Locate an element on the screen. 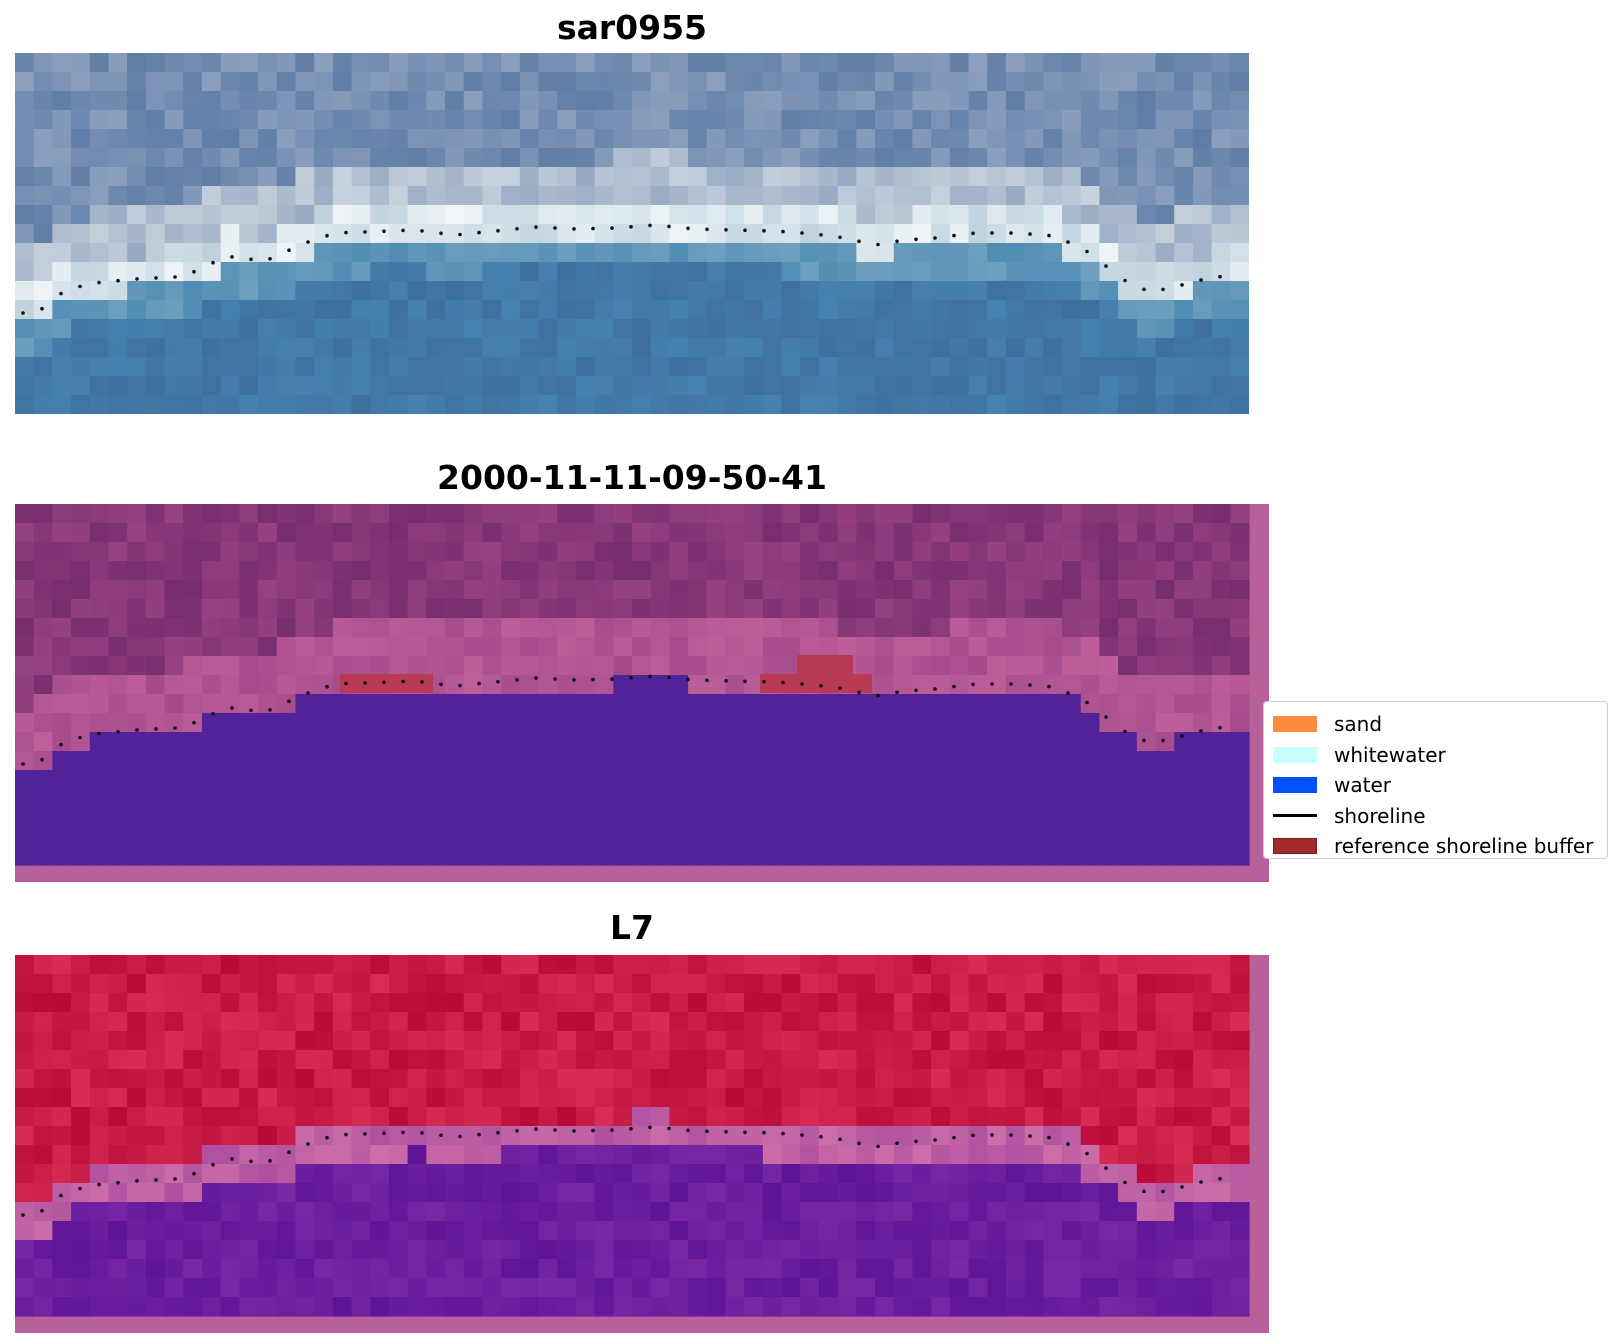 The image size is (1618, 1337). legend-label-sand: sand is located at coordinates (1358, 724).